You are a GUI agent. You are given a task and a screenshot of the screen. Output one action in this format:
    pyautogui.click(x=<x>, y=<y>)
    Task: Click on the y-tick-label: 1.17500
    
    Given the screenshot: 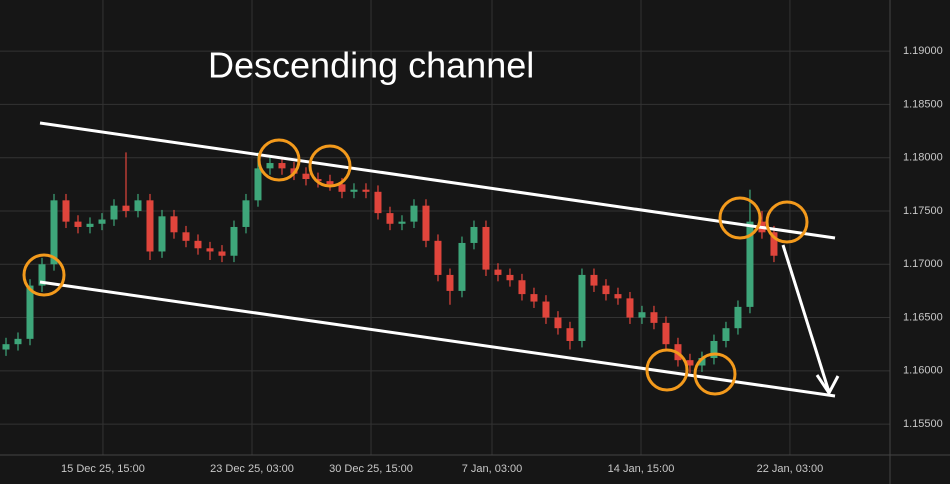 What is the action you would take?
    pyautogui.click(x=923, y=211)
    